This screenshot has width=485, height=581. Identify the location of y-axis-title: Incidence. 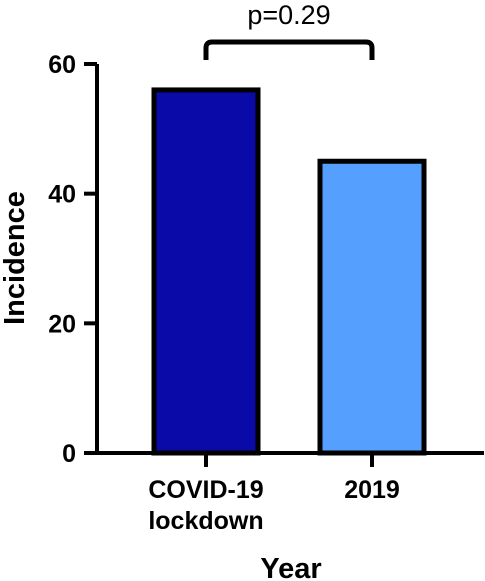
(15, 258).